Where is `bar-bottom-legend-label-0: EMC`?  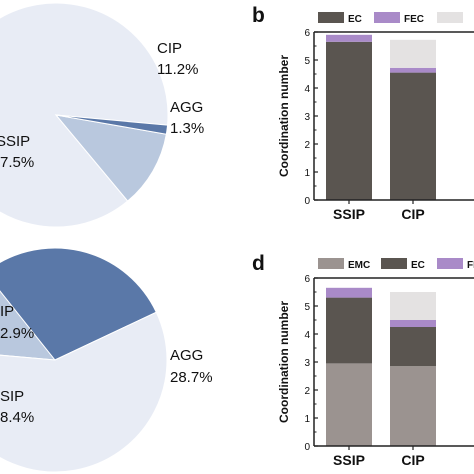
bar-bottom-legend-label-0: EMC is located at coordinates (359, 265).